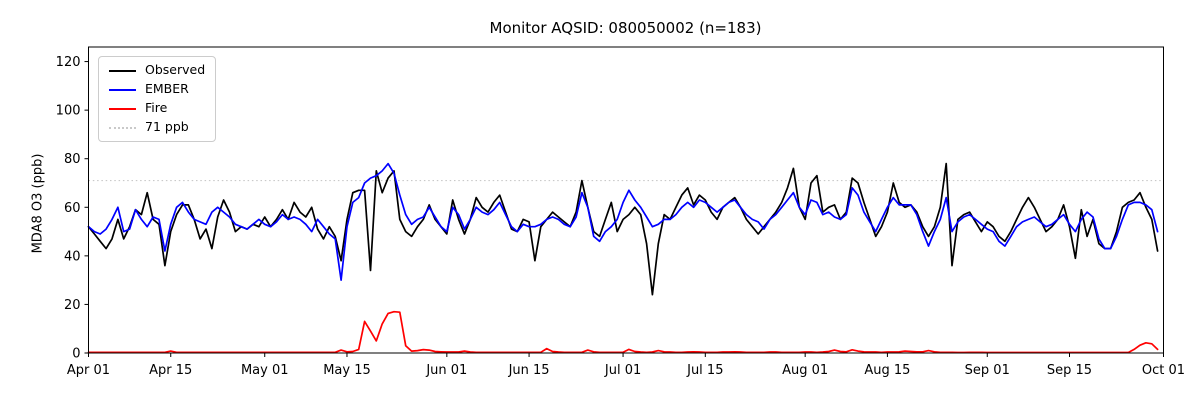 This screenshot has width=1200, height=400. I want to click on legend-label-observed: Observed, so click(175, 70).